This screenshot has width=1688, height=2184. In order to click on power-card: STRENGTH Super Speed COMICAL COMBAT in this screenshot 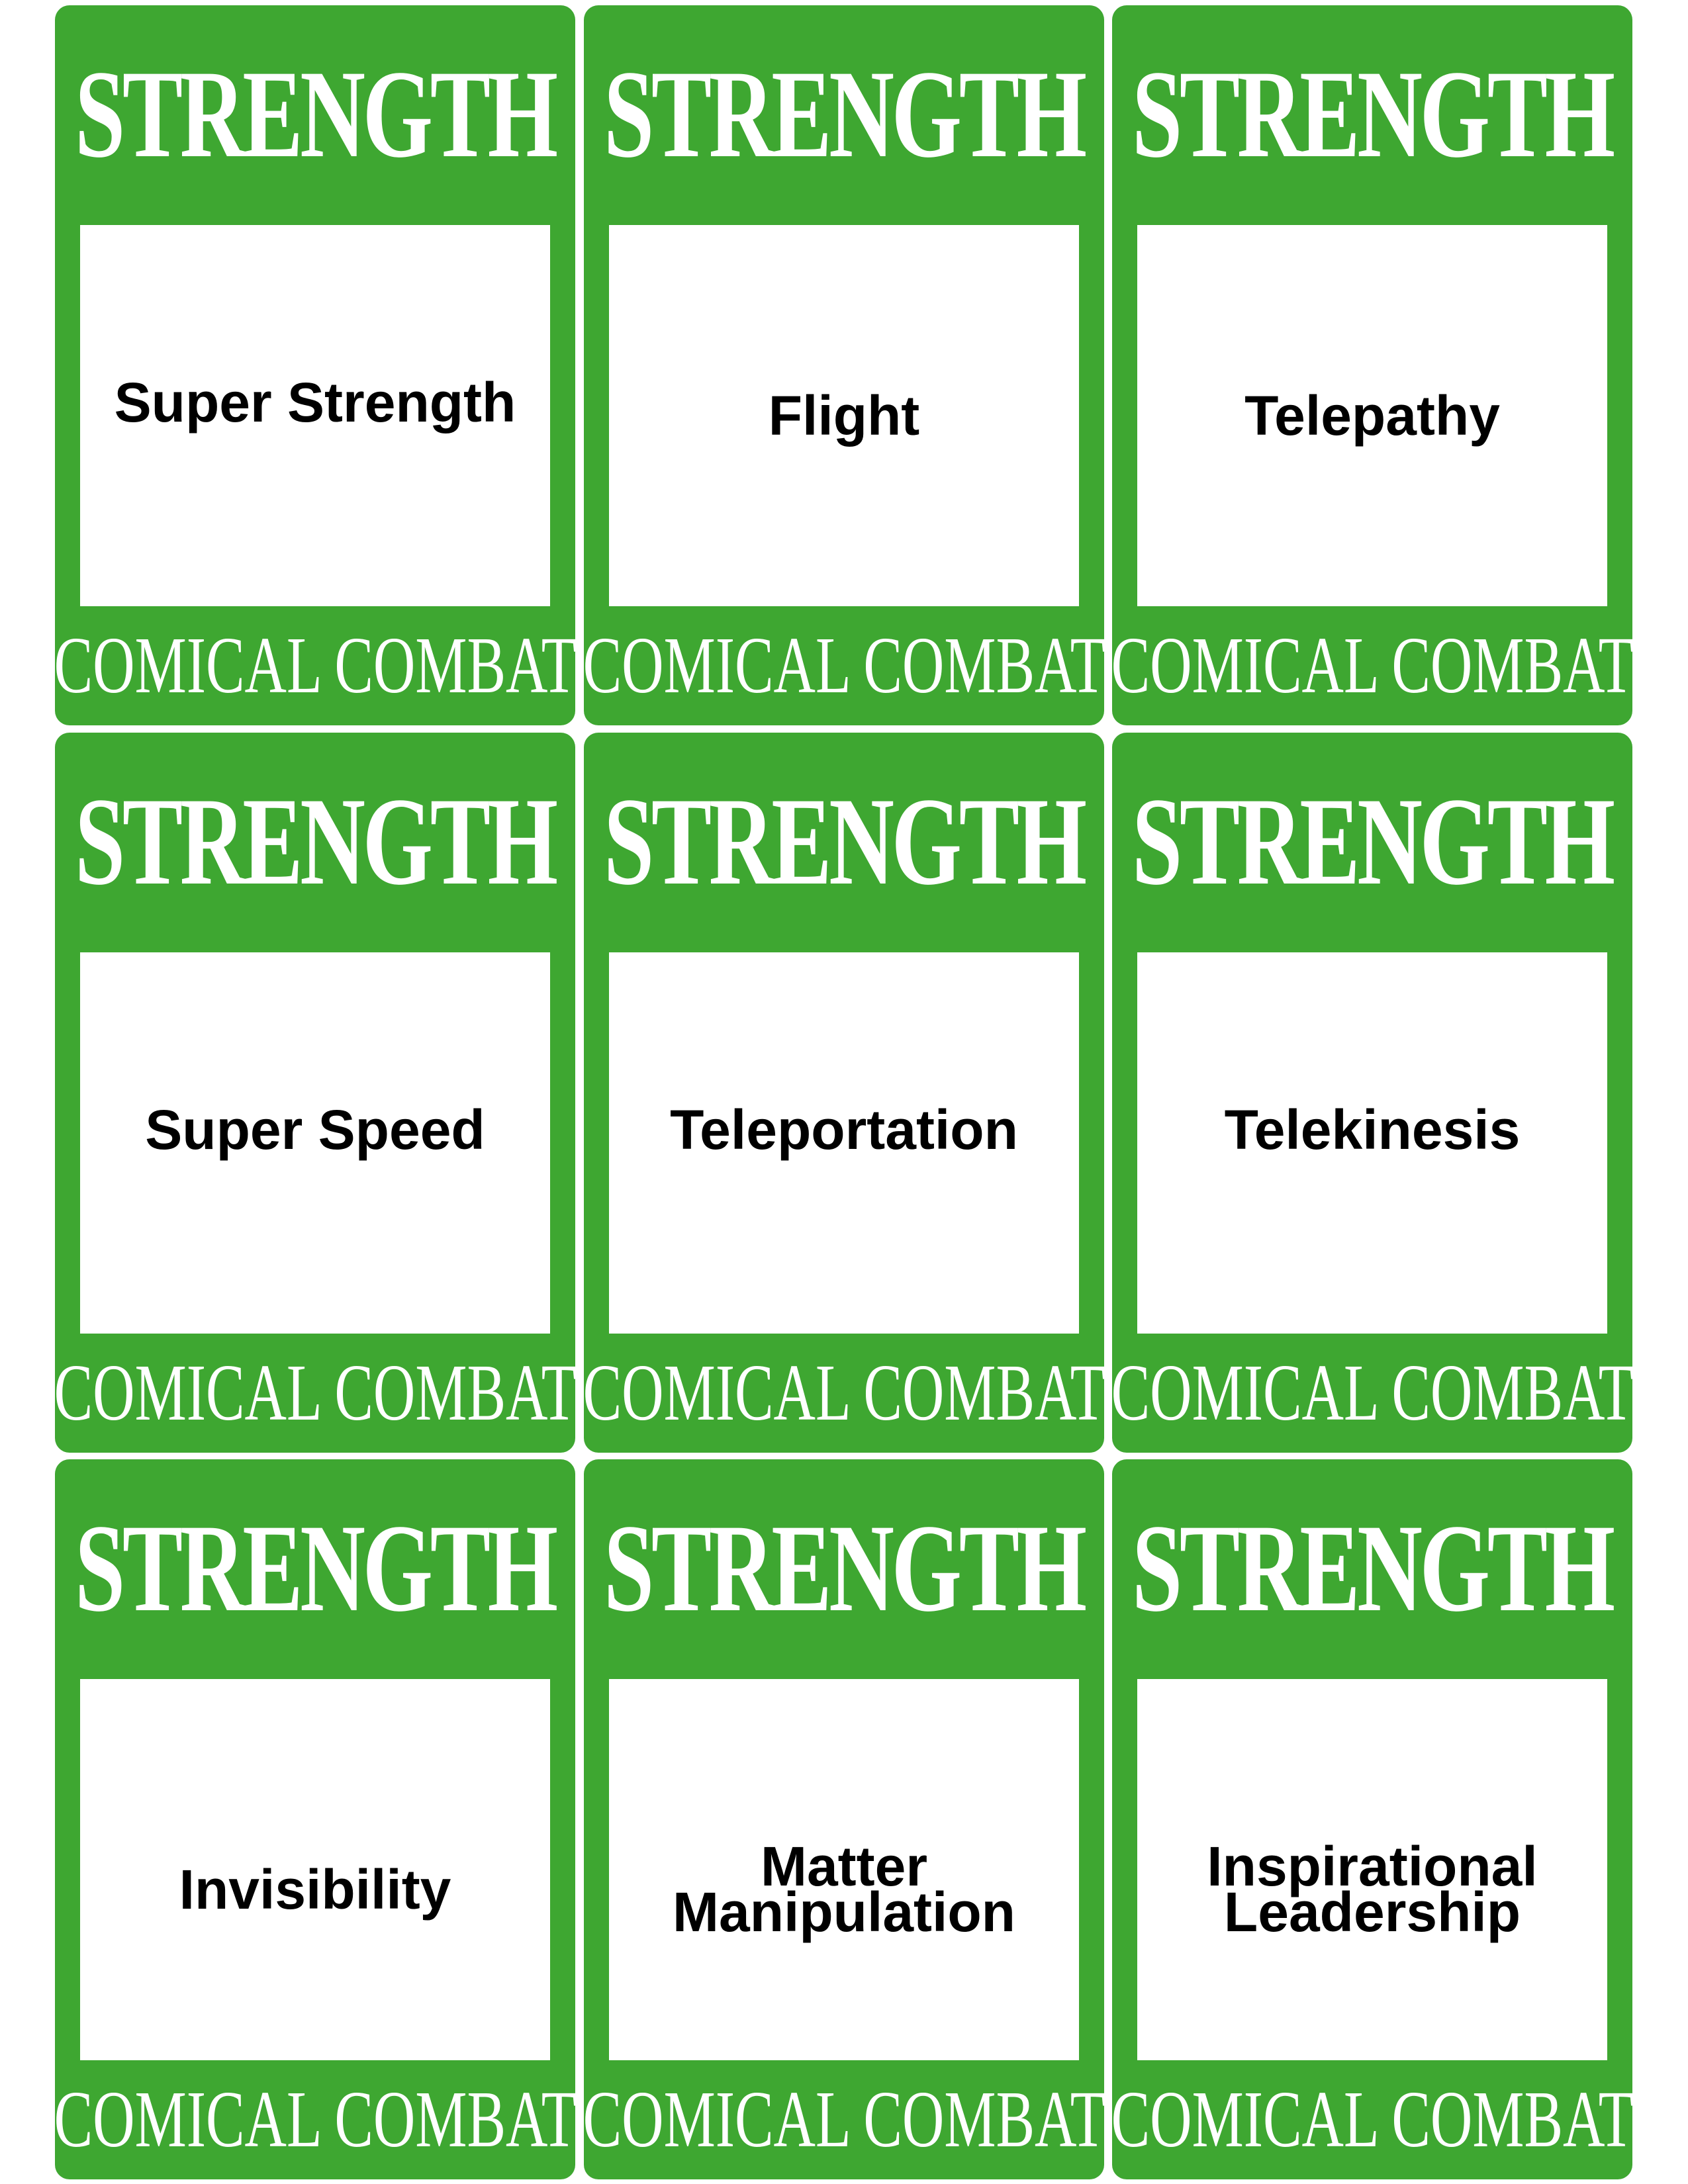, I will do `click(315, 1093)`.